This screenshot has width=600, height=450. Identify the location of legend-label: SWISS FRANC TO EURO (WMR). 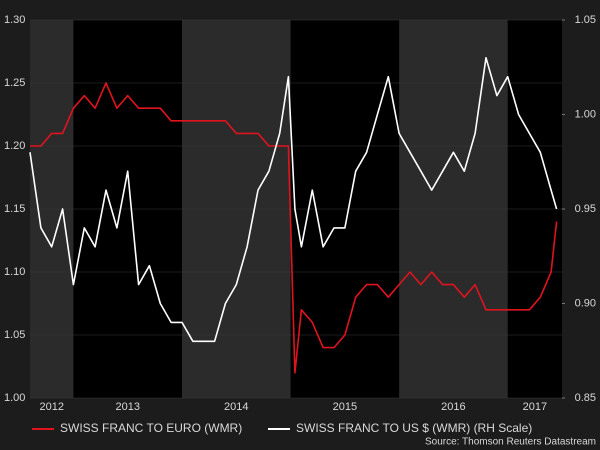
(151, 428).